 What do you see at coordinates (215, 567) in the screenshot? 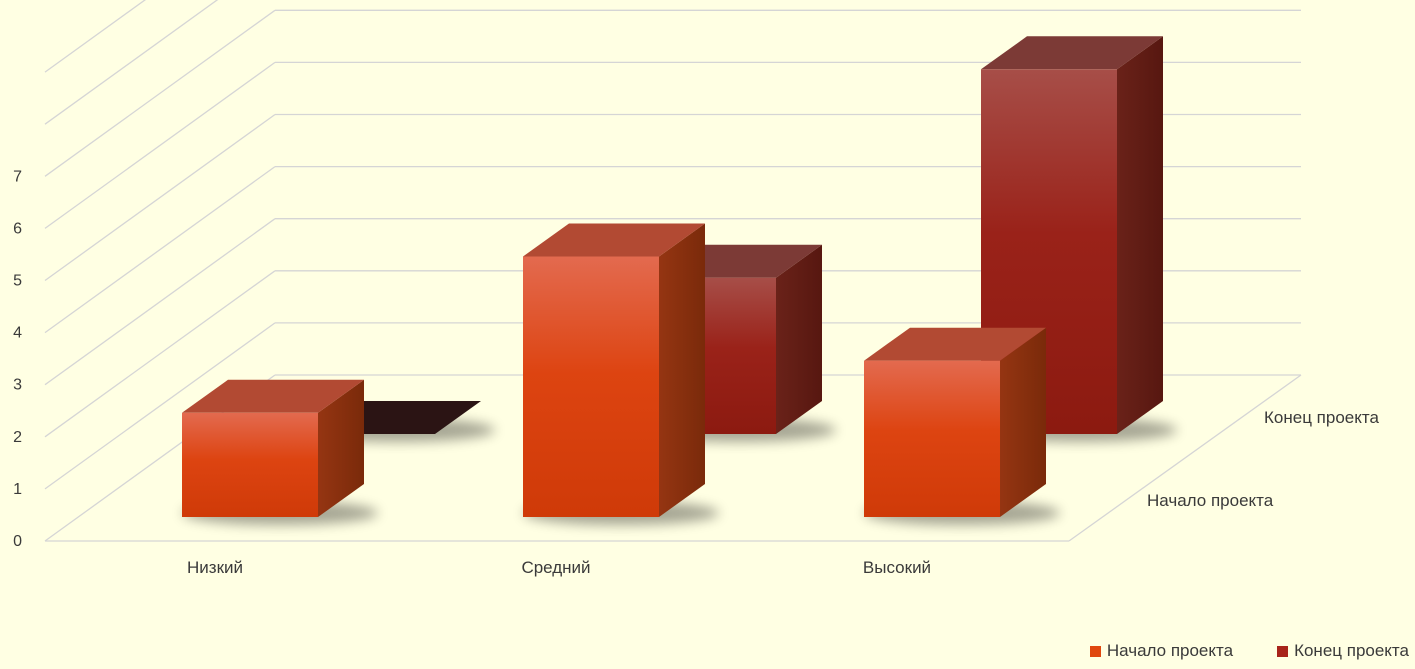
I see `x-tick-label: Низкий` at bounding box center [215, 567].